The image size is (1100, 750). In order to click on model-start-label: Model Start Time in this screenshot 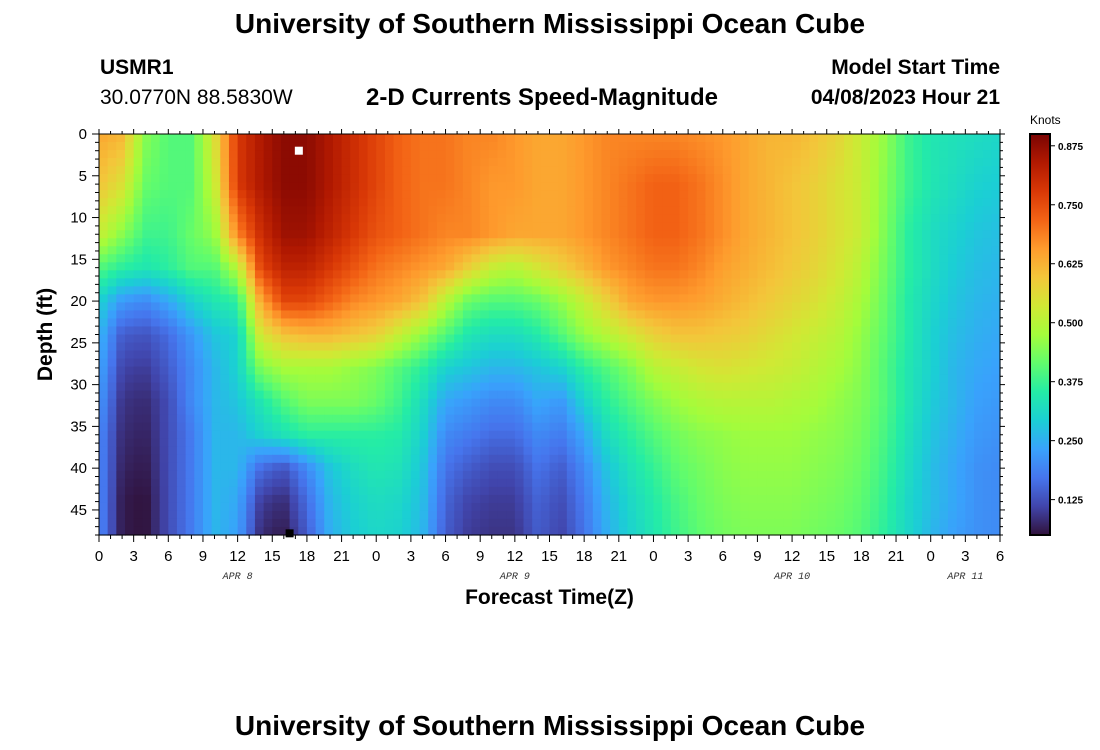, I will do `click(915, 67)`.